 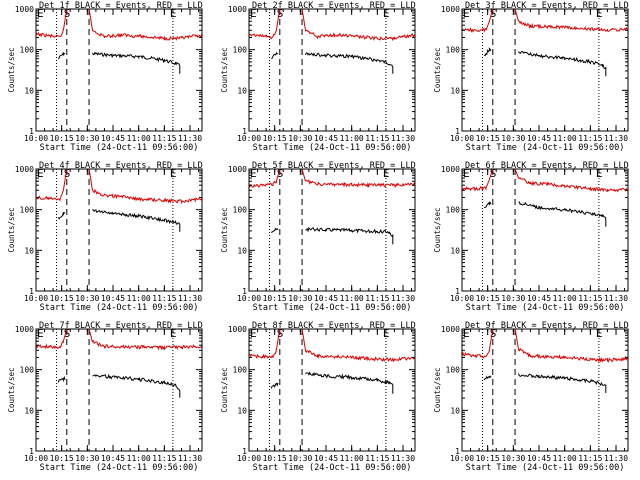 What do you see at coordinates (121, 326) in the screenshot?
I see `chart-title: Det 7f BLACK = Events, RED = LLD` at bounding box center [121, 326].